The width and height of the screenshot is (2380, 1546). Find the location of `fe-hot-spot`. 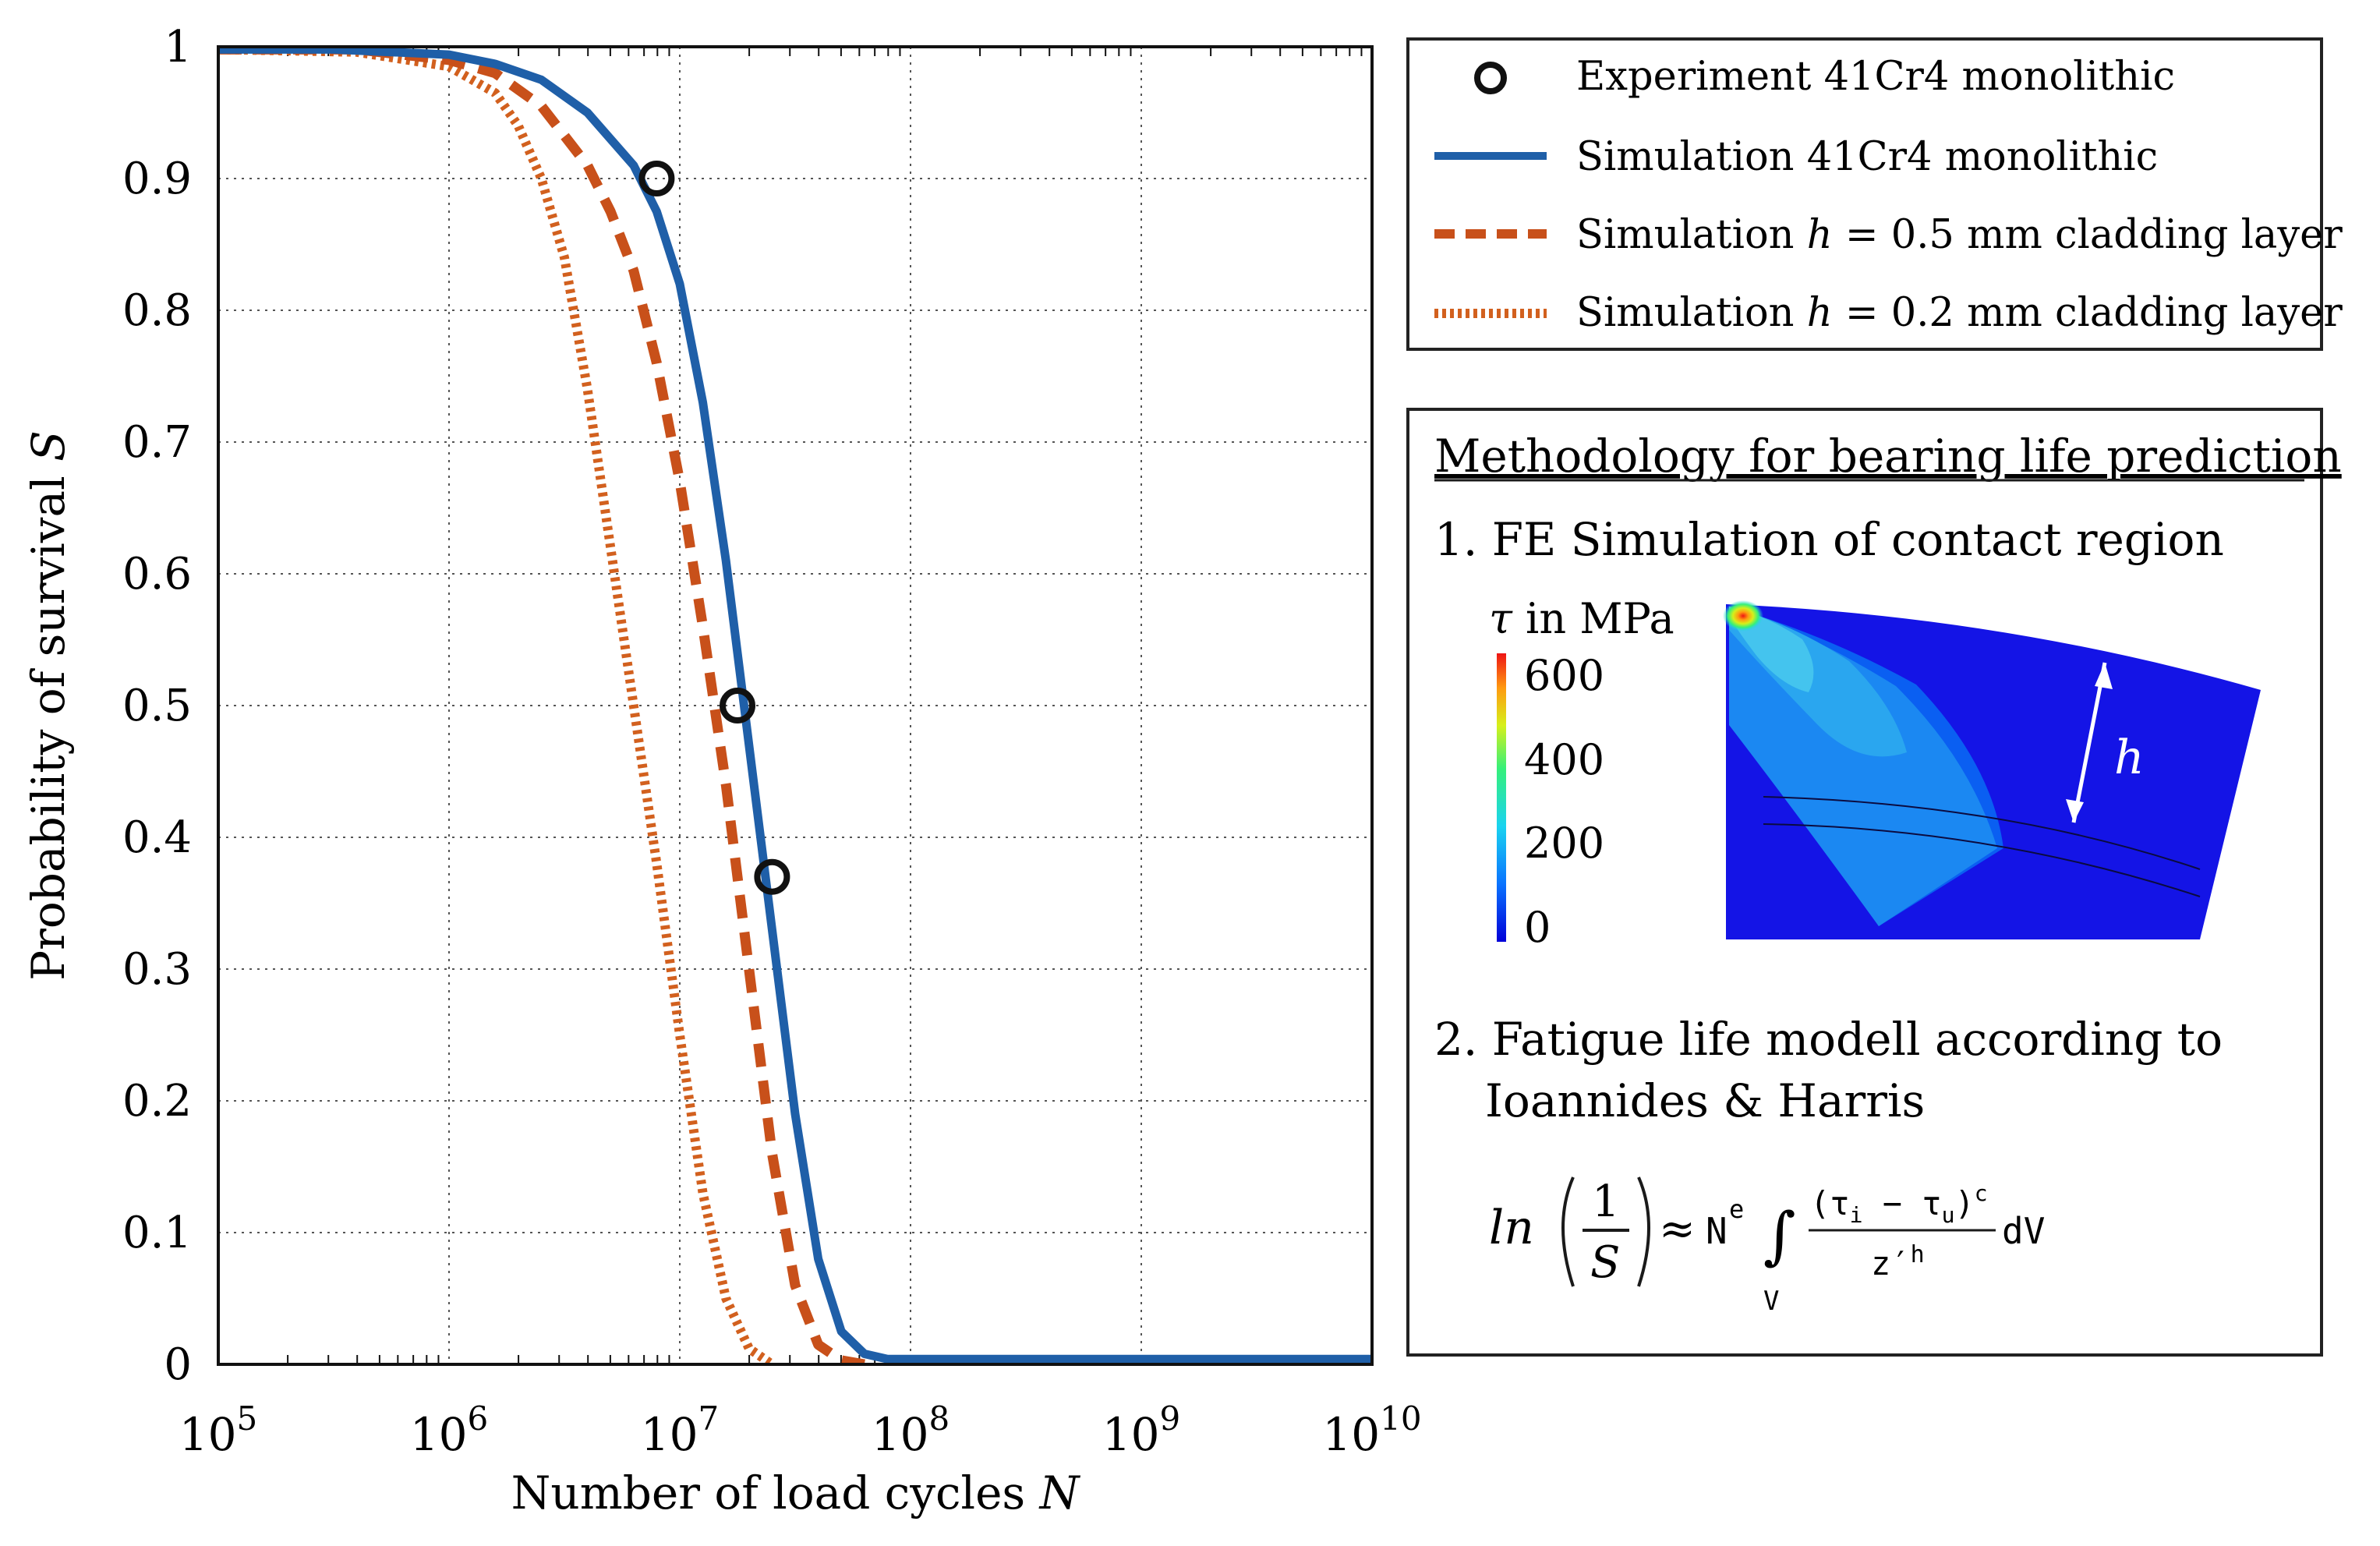

fe-hot-spot is located at coordinates (1743, 615).